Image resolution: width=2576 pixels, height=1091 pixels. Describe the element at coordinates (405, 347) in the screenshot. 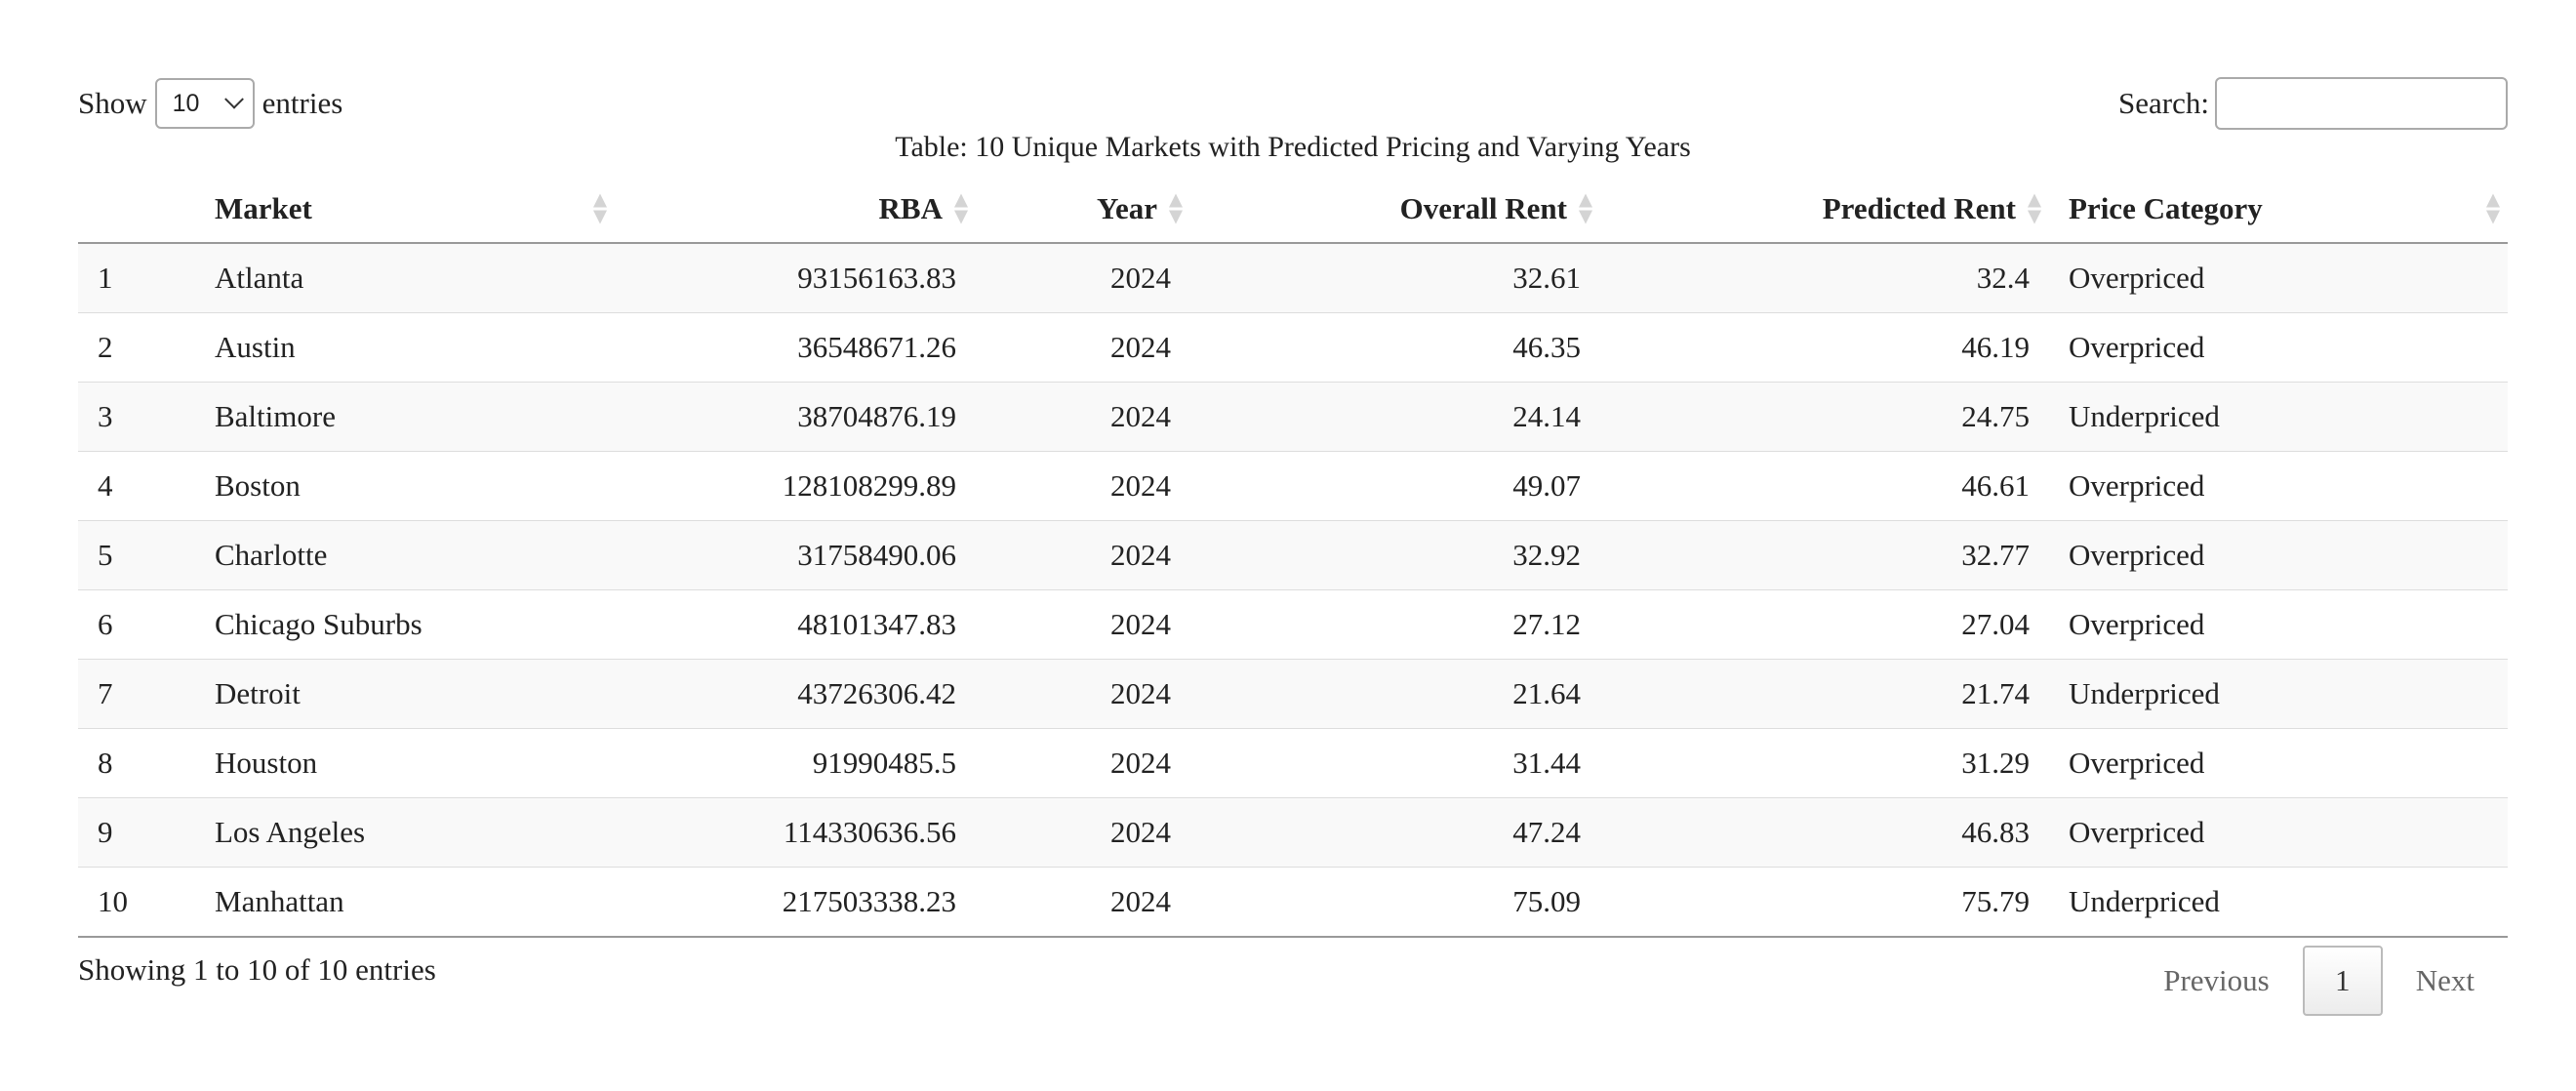

I see `cell-market: Austin` at that location.